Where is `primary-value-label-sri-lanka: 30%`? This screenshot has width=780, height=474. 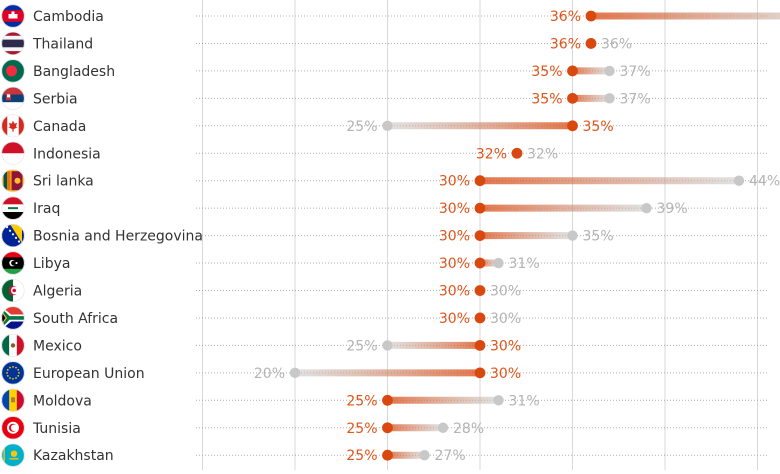 primary-value-label-sri-lanka: 30% is located at coordinates (454, 182).